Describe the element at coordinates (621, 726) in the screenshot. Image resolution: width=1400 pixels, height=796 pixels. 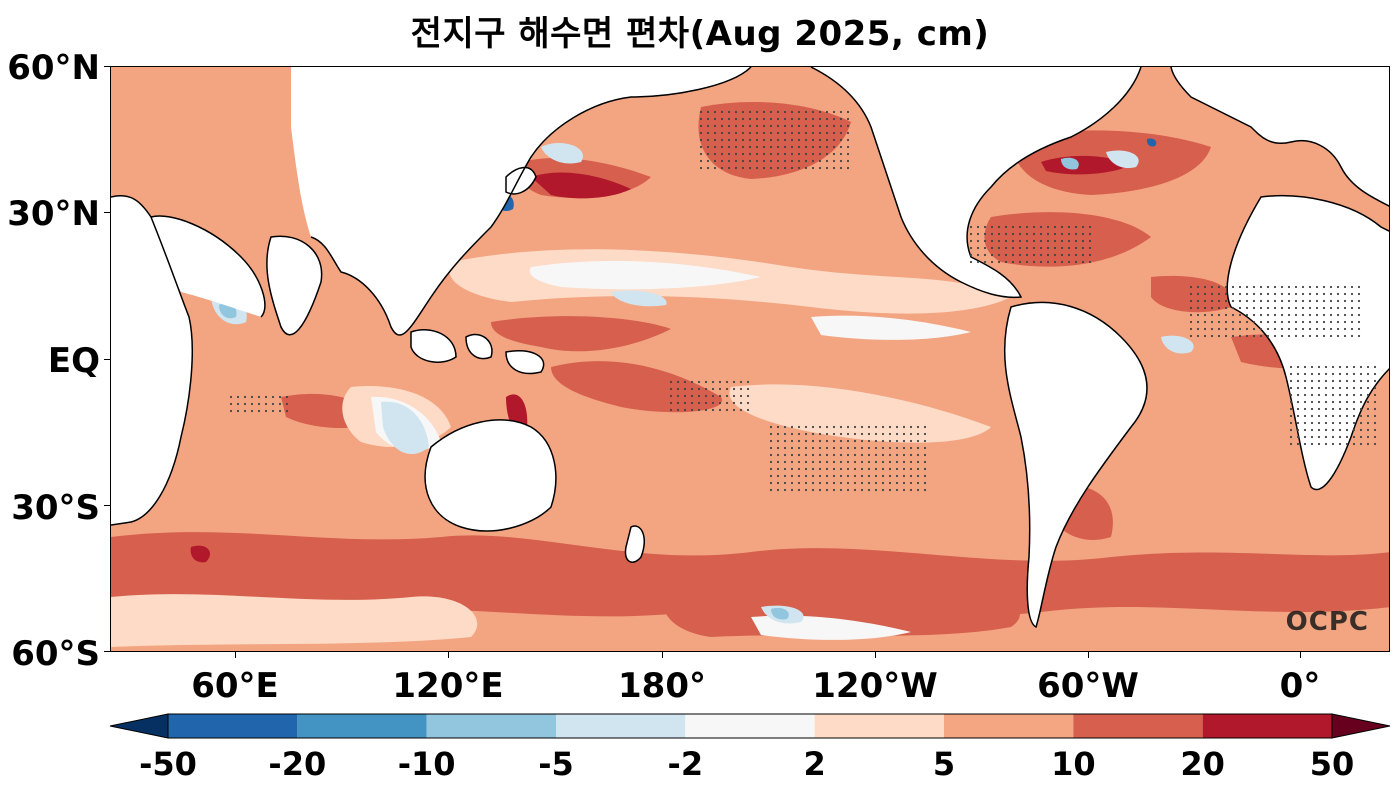
I see `colorbar-segment` at that location.